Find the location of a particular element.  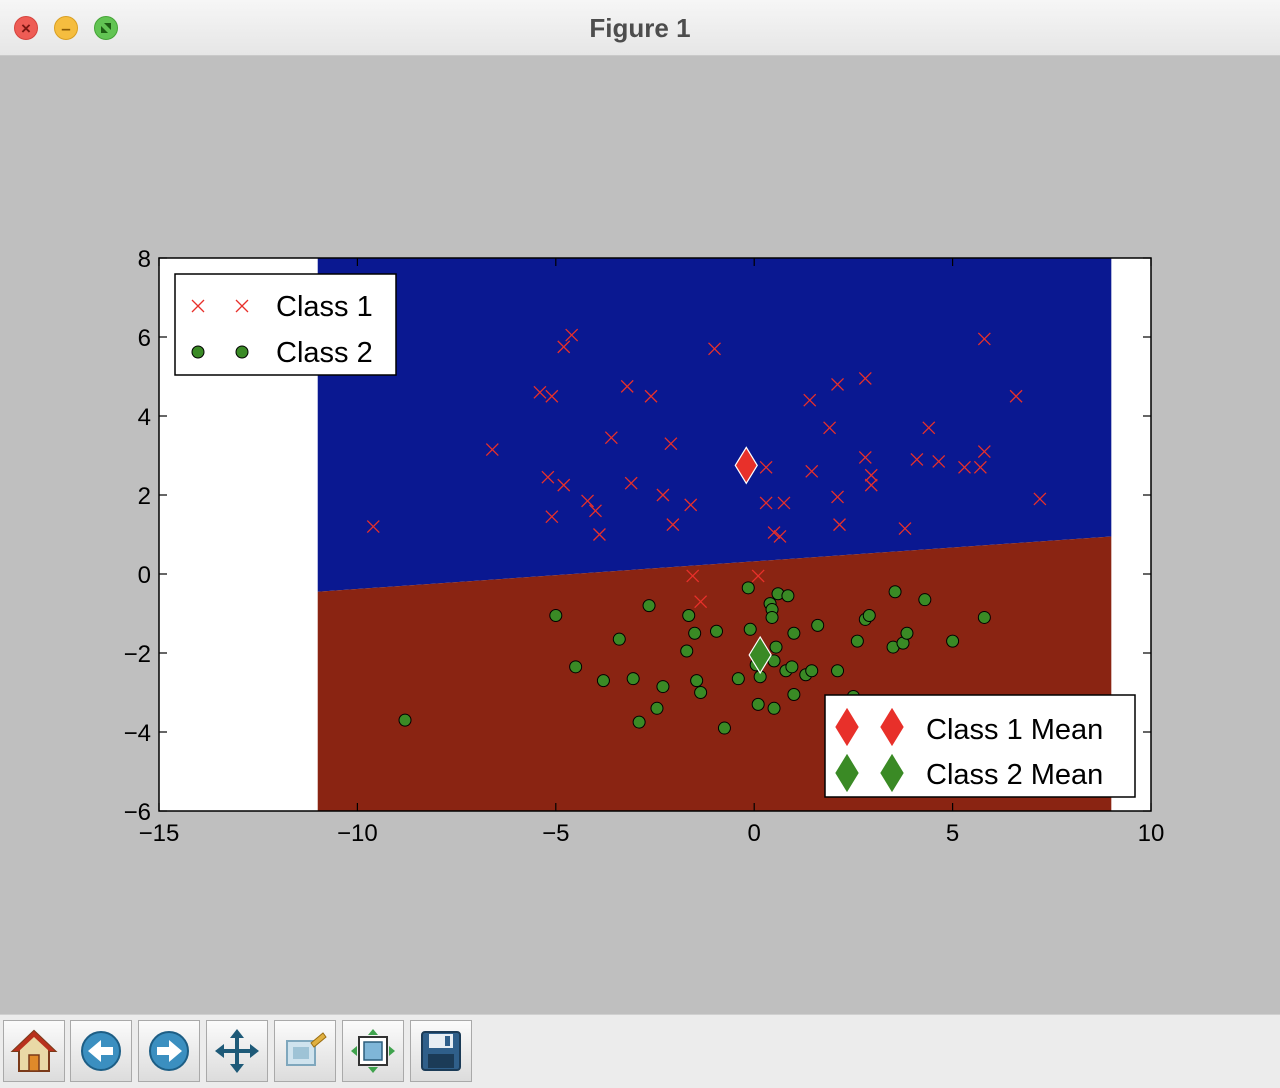

legend-label-class-1: Class 1 is located at coordinates (324, 307).